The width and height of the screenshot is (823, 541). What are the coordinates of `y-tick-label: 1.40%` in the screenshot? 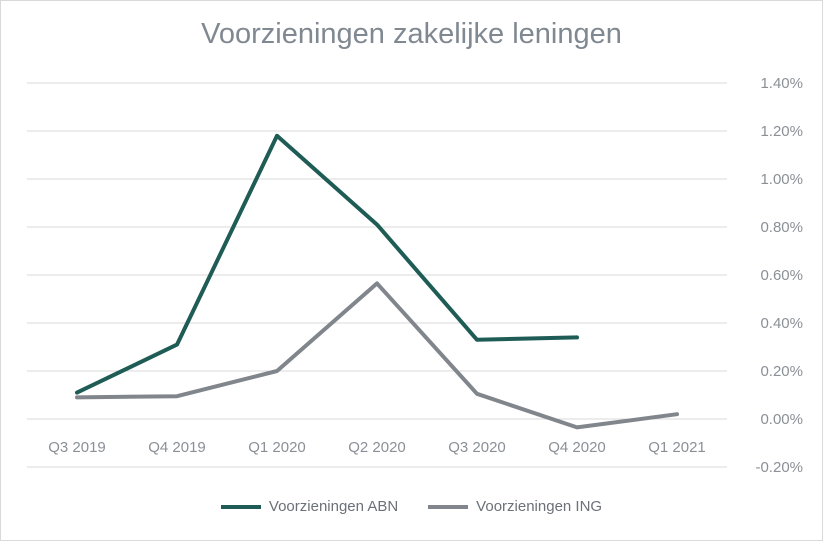 It's located at (781, 83).